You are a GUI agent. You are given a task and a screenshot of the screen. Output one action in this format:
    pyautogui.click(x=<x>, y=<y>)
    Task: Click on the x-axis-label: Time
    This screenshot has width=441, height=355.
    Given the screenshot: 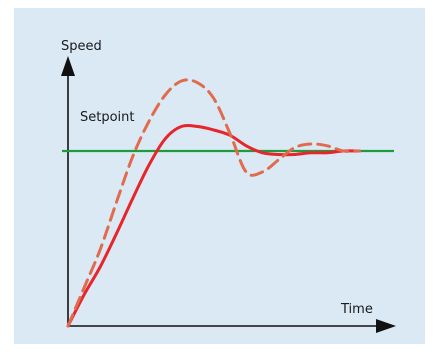 What is the action you would take?
    pyautogui.click(x=356, y=309)
    